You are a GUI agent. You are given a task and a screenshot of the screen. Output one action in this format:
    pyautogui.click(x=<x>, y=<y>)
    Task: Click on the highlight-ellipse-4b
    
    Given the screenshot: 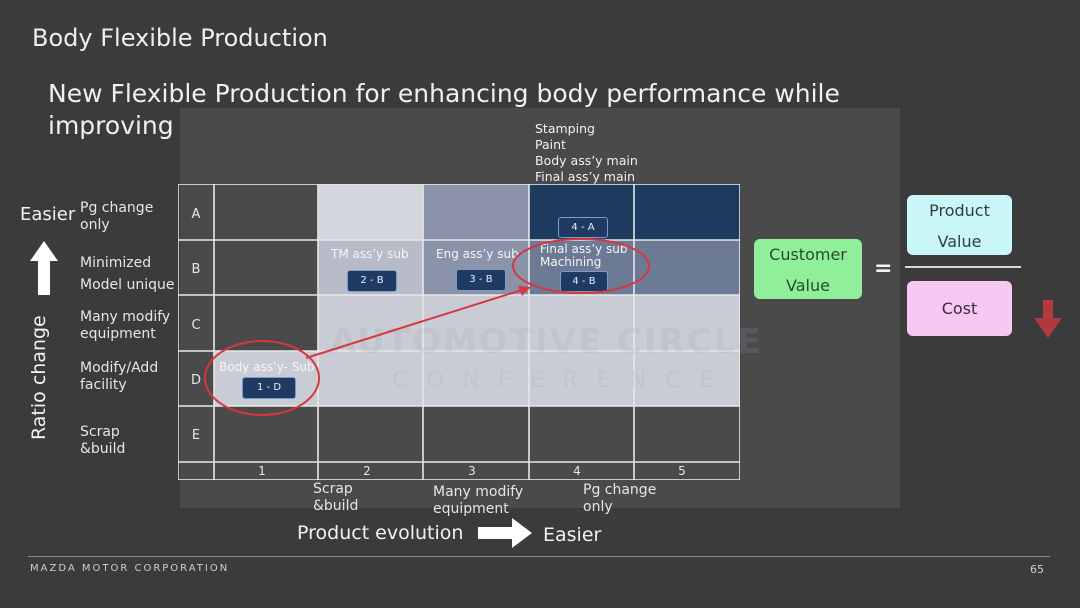 What is the action you would take?
    pyautogui.click(x=581, y=266)
    